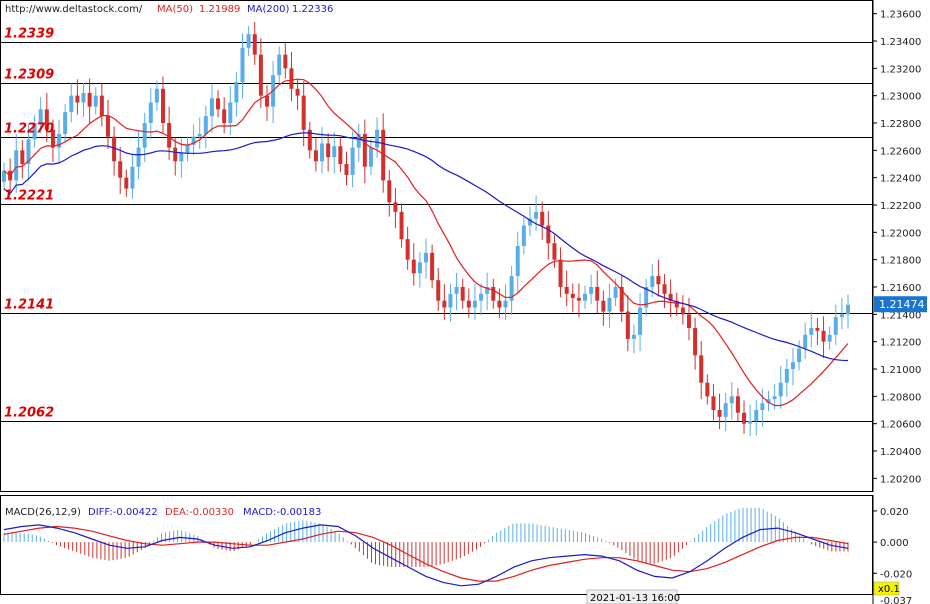  Describe the element at coordinates (29, 75) in the screenshot. I see `level-label: 1.2309` at that location.